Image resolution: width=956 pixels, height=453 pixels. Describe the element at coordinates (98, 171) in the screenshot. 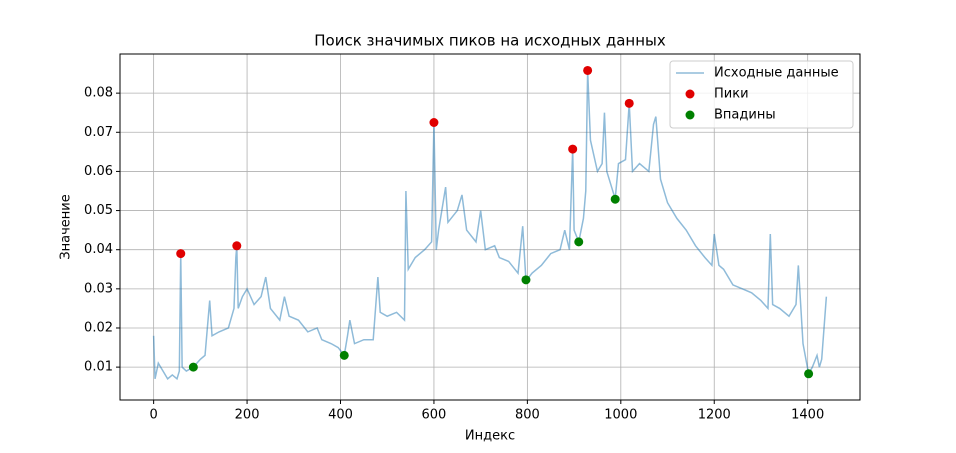

I see `y-tick-label: 0.06` at that location.